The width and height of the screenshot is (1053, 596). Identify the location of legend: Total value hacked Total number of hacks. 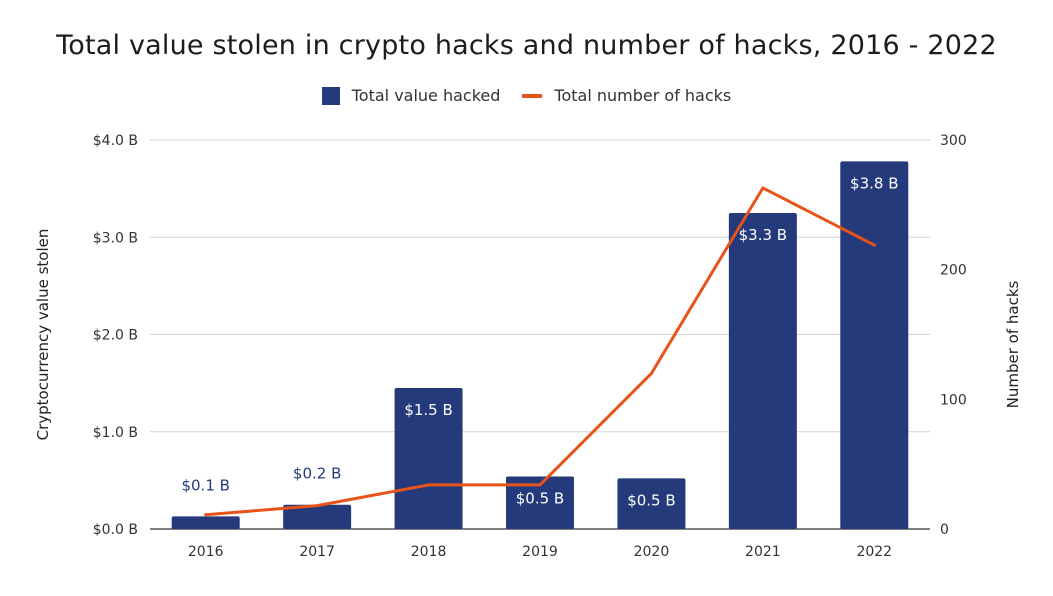
(526, 95).